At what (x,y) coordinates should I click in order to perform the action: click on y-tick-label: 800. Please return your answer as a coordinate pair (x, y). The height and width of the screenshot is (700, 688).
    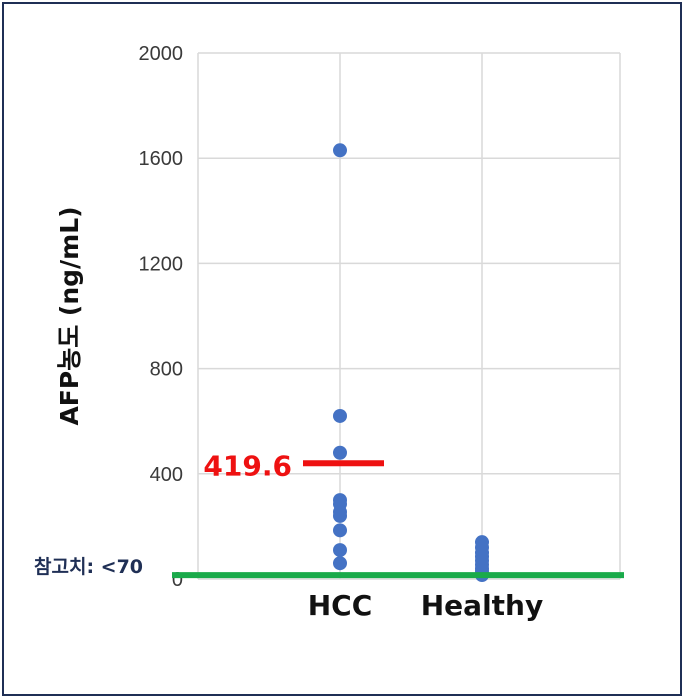
    Looking at the image, I should click on (166, 370).